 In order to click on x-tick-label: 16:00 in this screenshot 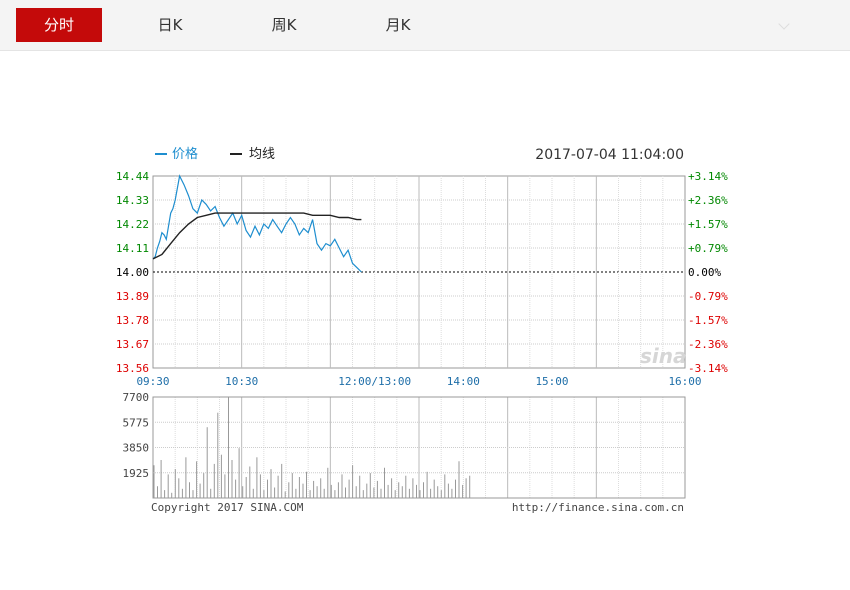, I will do `click(684, 381)`.